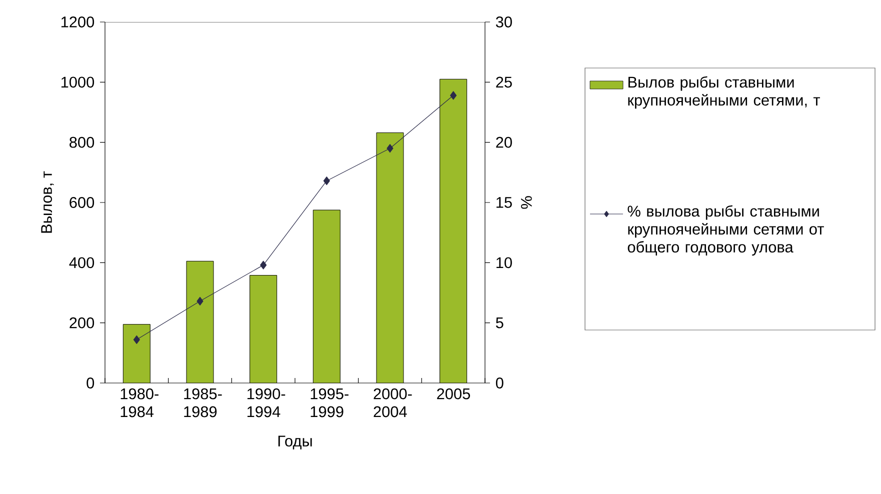  Describe the element at coordinates (77, 82) in the screenshot. I see `y-tick-label: 1000` at that location.